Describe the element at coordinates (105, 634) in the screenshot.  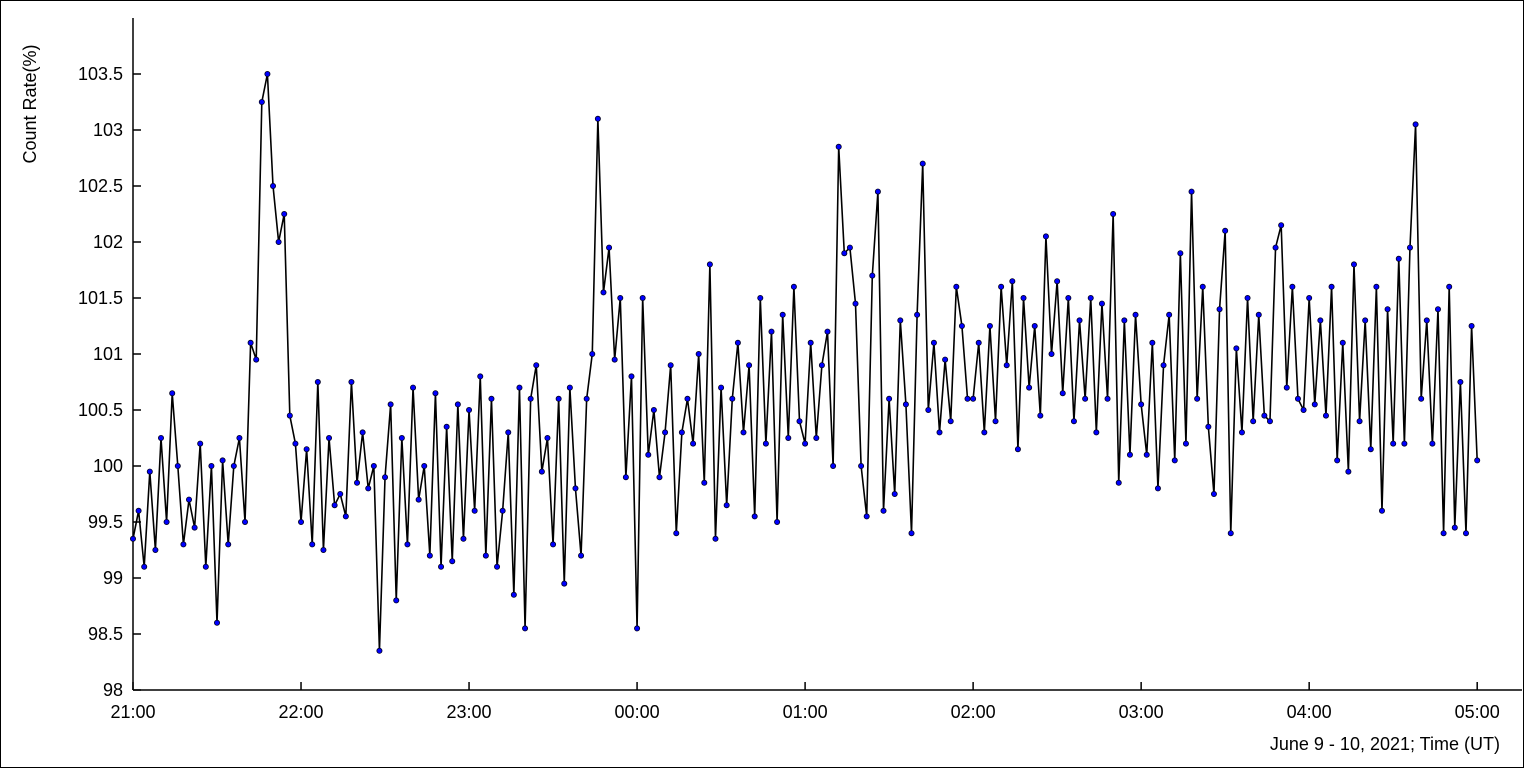
I see `y-tick-label: 98.5` at that location.